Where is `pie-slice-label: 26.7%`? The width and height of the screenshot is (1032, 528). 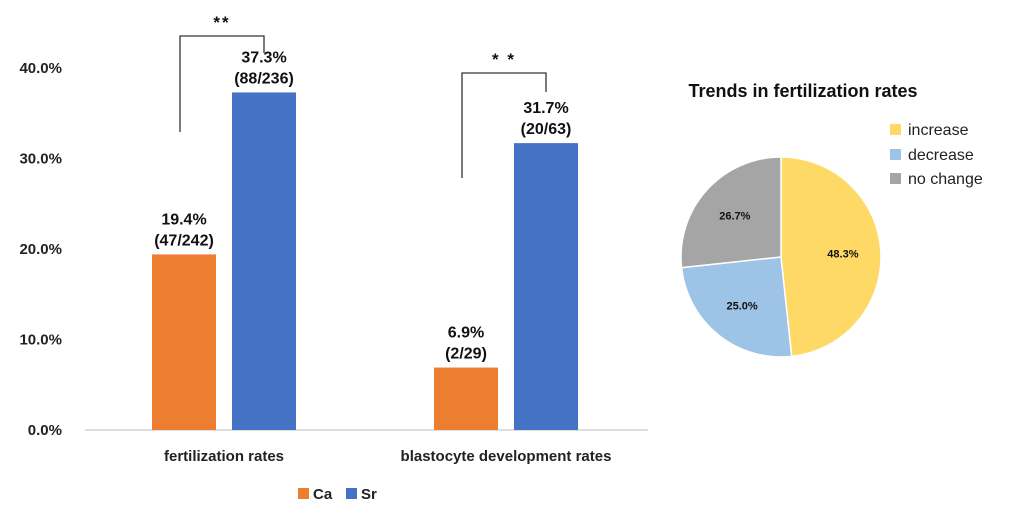 pie-slice-label: 26.7% is located at coordinates (734, 217).